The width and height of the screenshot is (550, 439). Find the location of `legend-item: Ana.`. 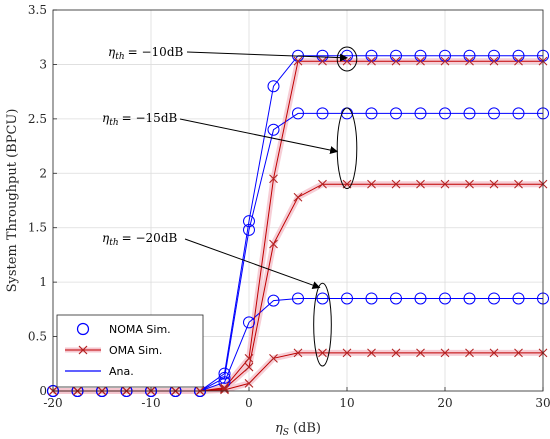

legend-item: Ana. is located at coordinates (99, 371).